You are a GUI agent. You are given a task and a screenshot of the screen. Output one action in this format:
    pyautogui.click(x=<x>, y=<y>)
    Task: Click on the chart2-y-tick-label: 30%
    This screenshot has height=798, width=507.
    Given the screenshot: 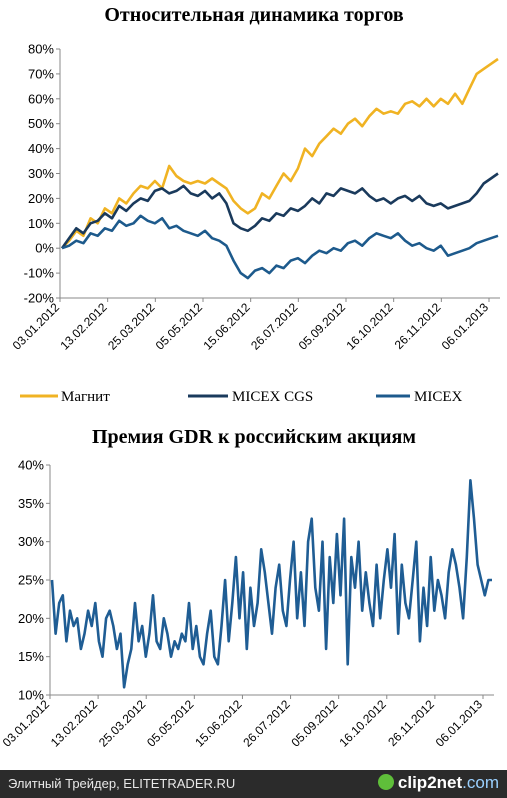 What is the action you would take?
    pyautogui.click(x=31, y=541)
    